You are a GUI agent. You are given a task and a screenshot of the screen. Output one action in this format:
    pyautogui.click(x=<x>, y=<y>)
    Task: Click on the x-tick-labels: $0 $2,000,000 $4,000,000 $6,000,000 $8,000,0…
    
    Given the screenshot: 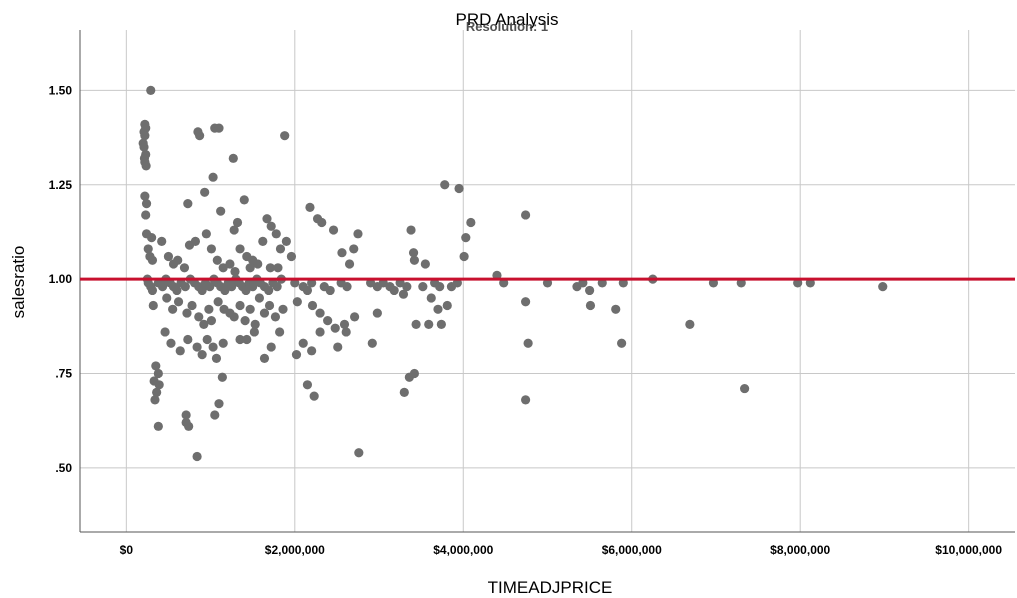 What is the action you would take?
    pyautogui.click(x=561, y=550)
    